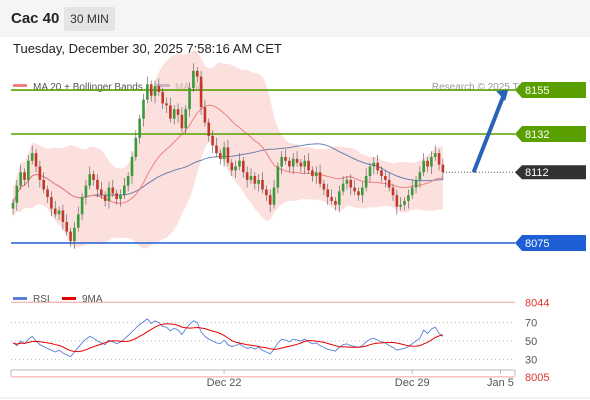  I want to click on forecast-arrow-shaft, so click(489, 133).